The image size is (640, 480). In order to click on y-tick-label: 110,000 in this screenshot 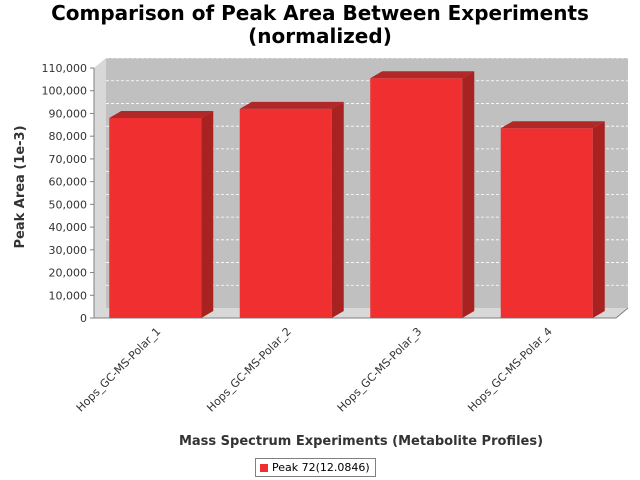, I will do `click(65, 68)`.